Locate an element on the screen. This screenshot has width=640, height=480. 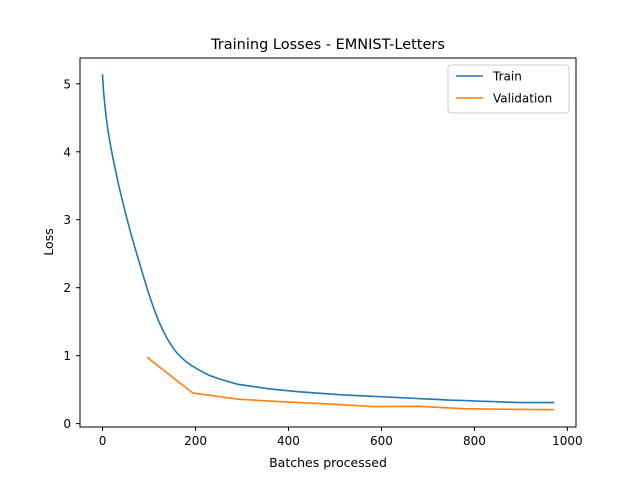
x-axis-label: Batches processed is located at coordinates (328, 462).